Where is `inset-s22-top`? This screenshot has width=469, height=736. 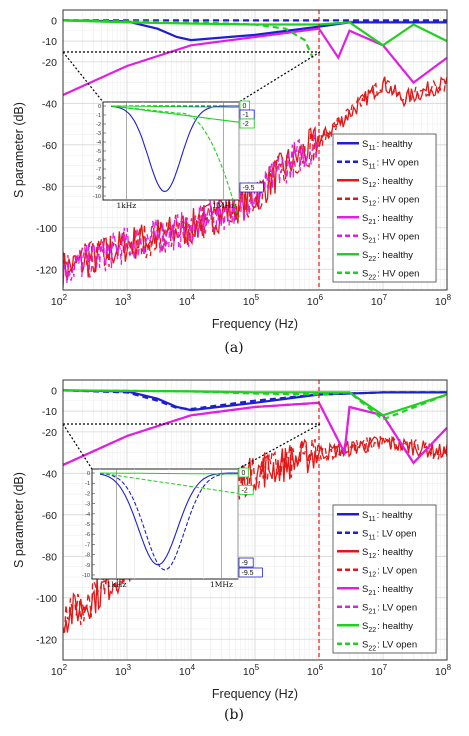 inset-s22-top is located at coordinates (174, 106).